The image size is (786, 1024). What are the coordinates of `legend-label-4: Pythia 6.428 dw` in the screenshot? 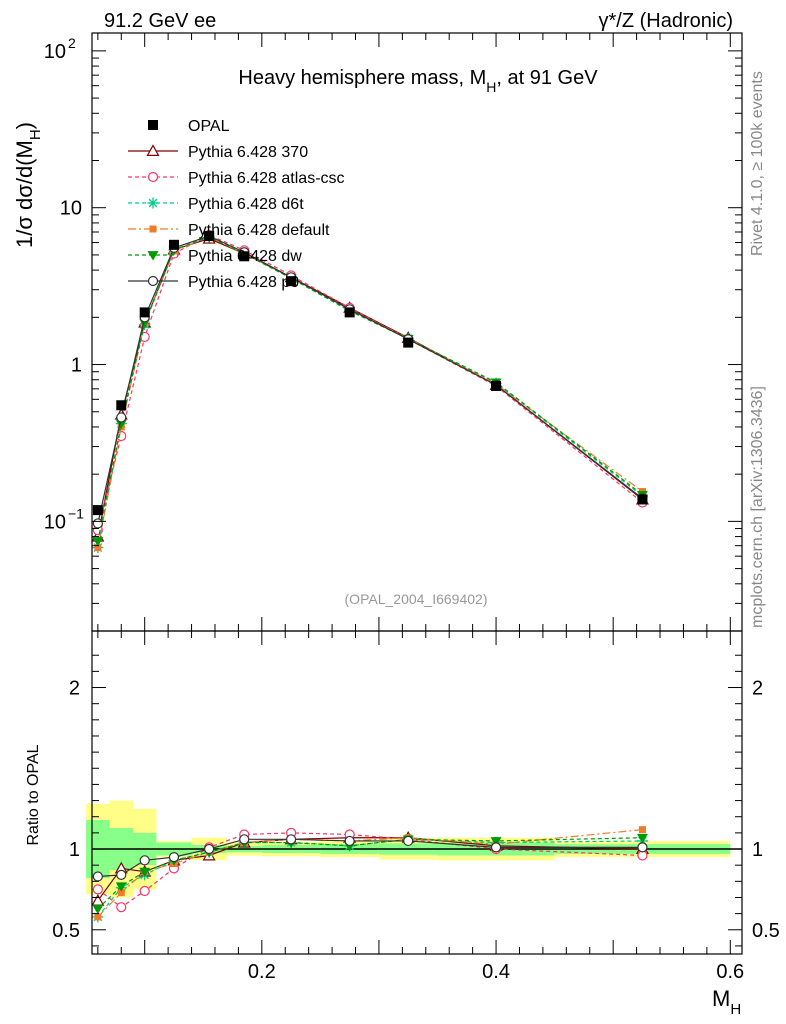 It's located at (245, 256).